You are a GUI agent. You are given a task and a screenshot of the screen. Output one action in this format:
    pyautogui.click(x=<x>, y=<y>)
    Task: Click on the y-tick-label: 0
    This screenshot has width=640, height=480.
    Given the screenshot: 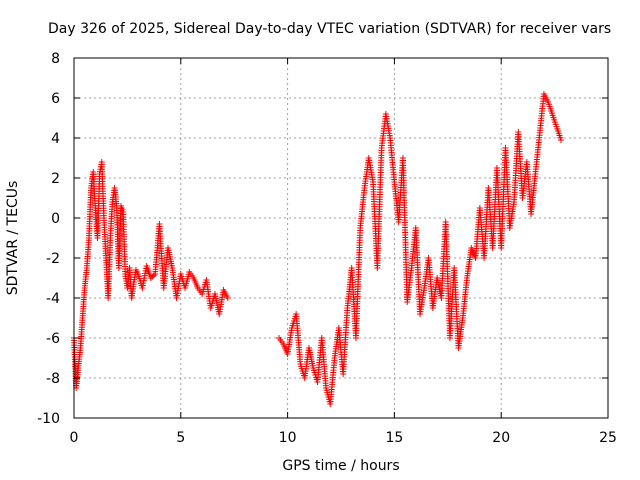 What is the action you would take?
    pyautogui.click(x=55, y=219)
    